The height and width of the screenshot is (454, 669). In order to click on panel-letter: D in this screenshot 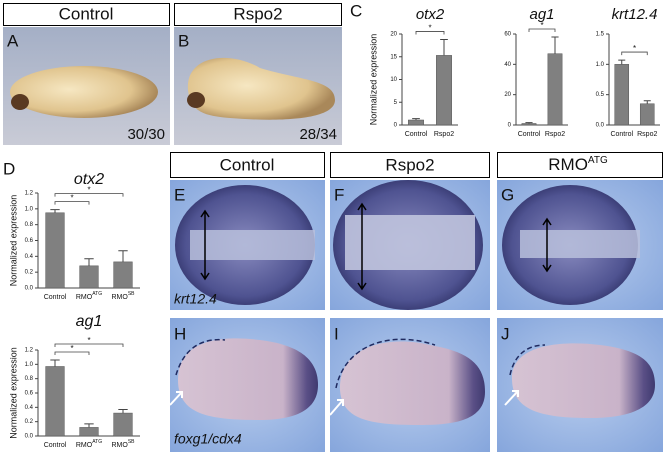, I will do `click(9, 168)`.